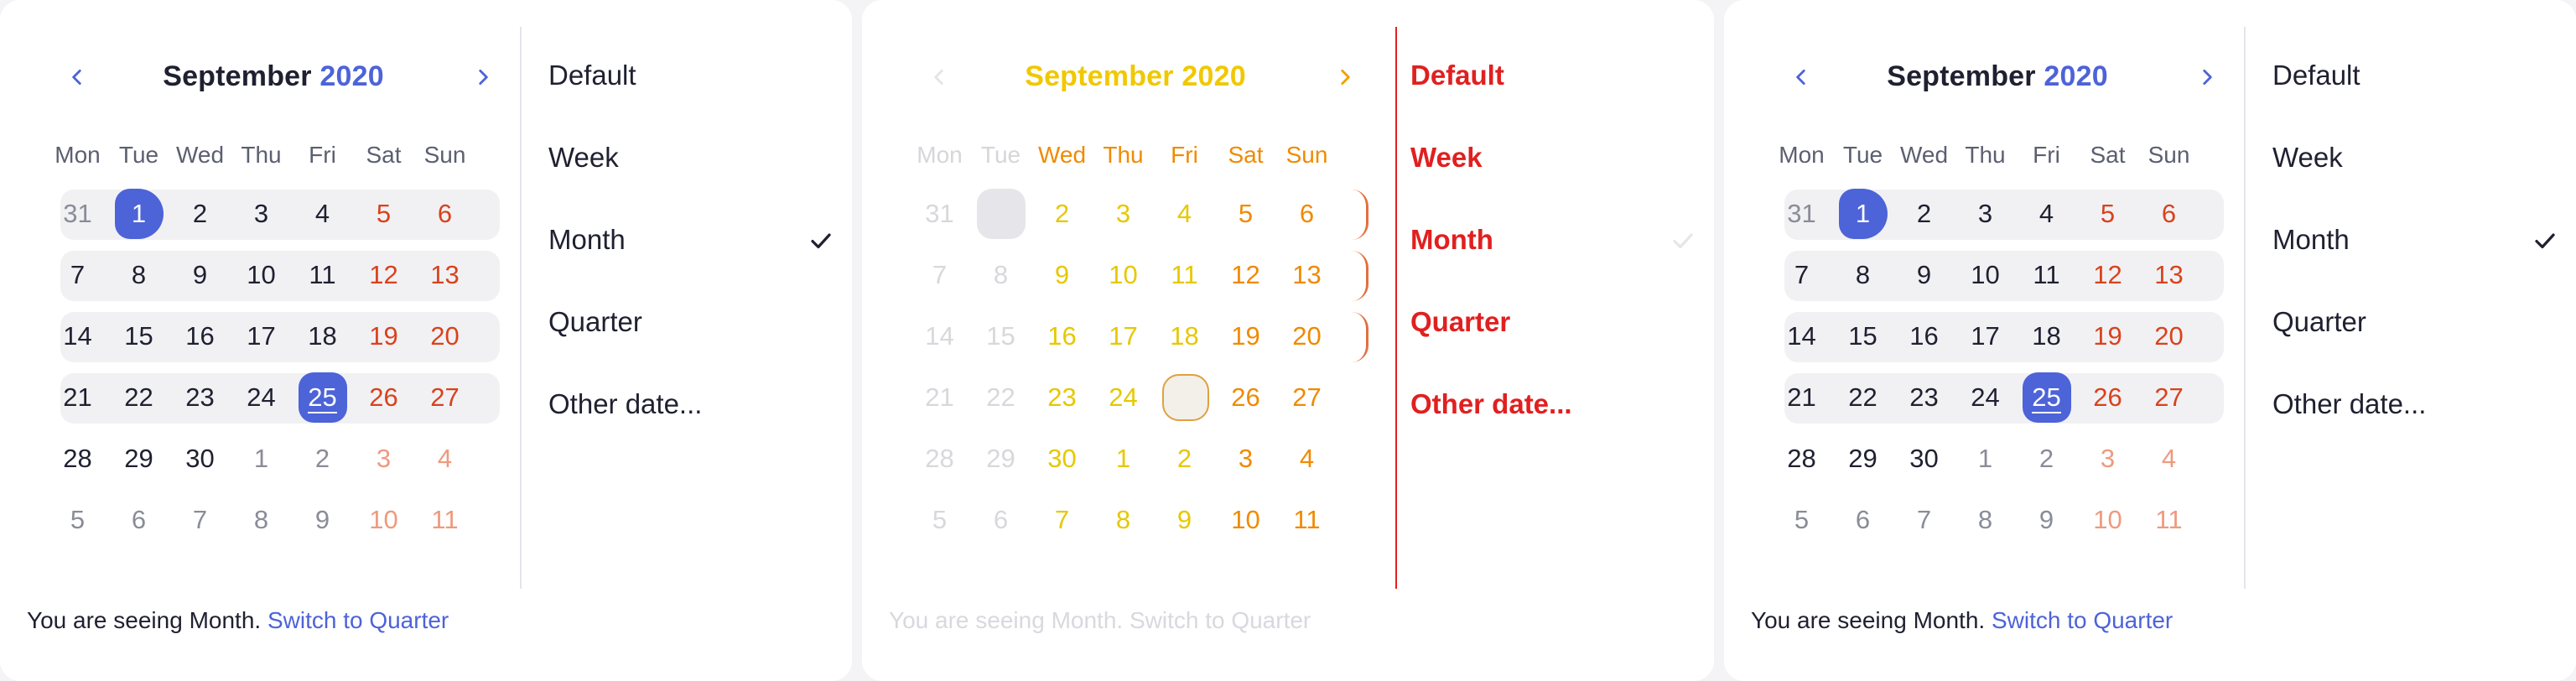  Describe the element at coordinates (1245, 275) in the screenshot. I see `day-cell: 12` at that location.